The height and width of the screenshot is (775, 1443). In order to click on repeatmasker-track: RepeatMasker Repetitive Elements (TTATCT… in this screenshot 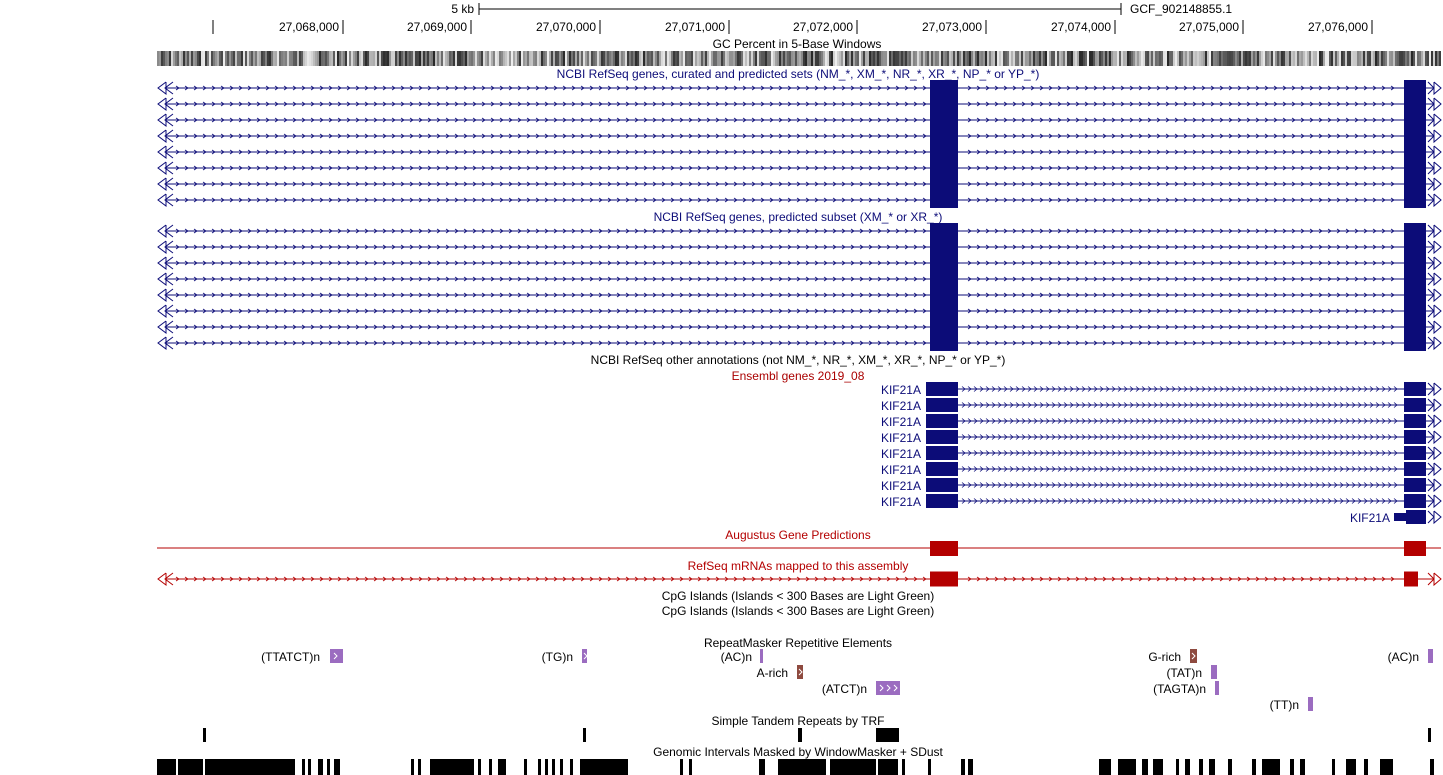, I will do `click(847, 674)`.